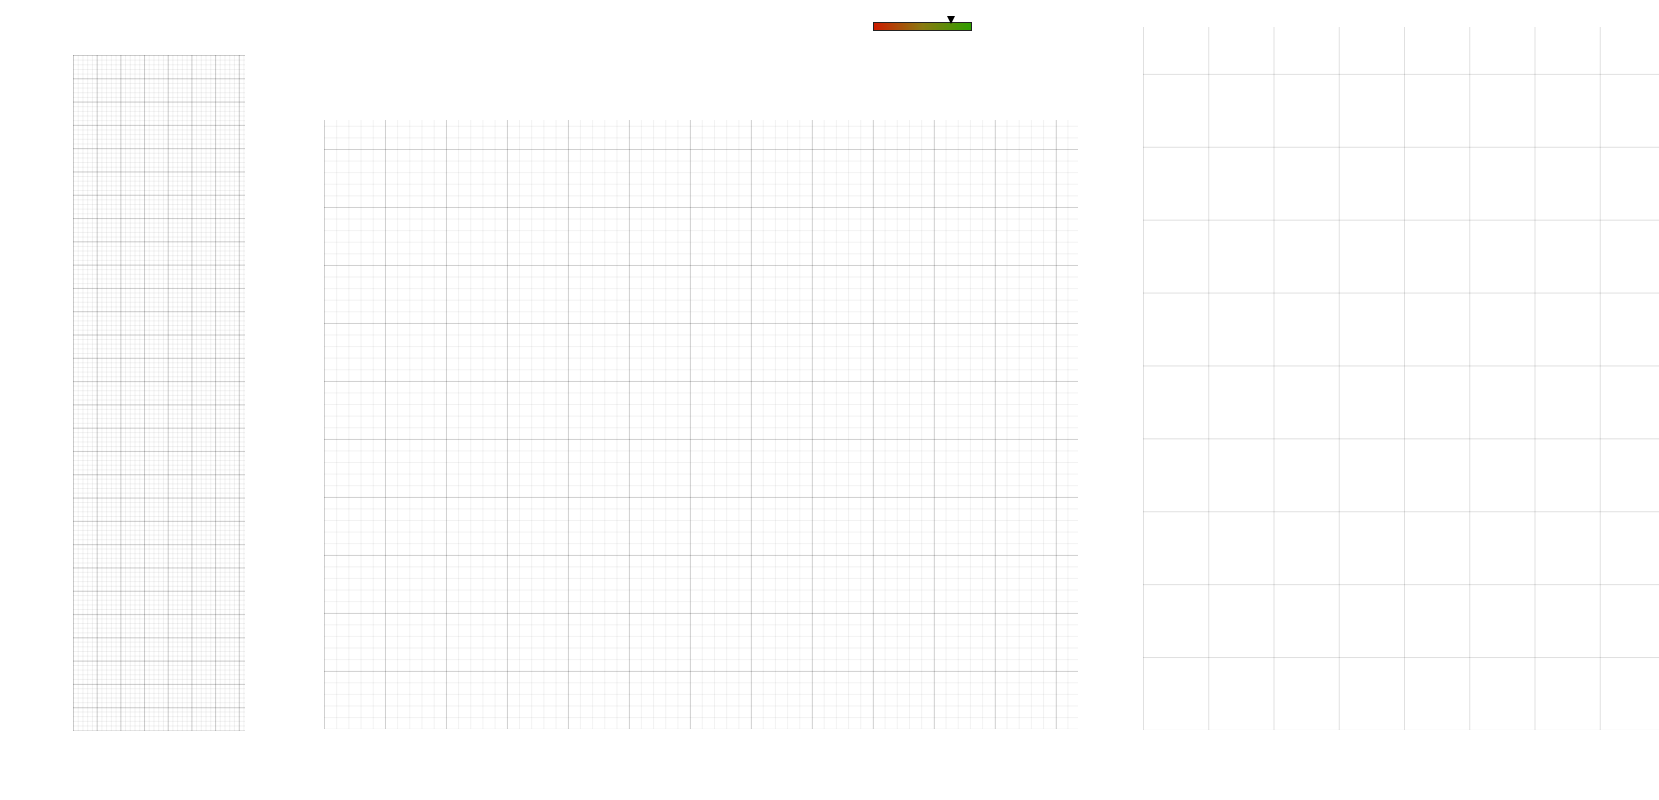 The width and height of the screenshot is (1659, 800). What do you see at coordinates (922, 26) in the screenshot?
I see `opinion-fact-meter` at bounding box center [922, 26].